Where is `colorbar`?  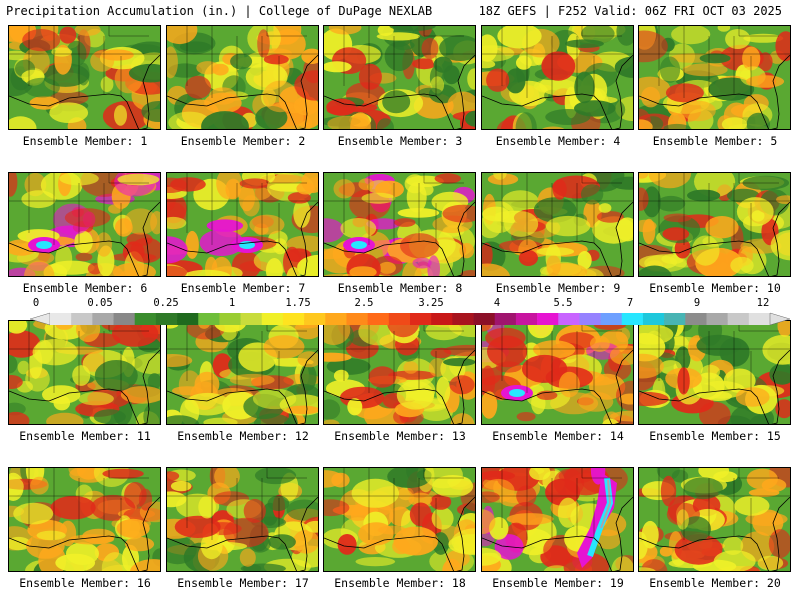 colorbar is located at coordinates (410, 319).